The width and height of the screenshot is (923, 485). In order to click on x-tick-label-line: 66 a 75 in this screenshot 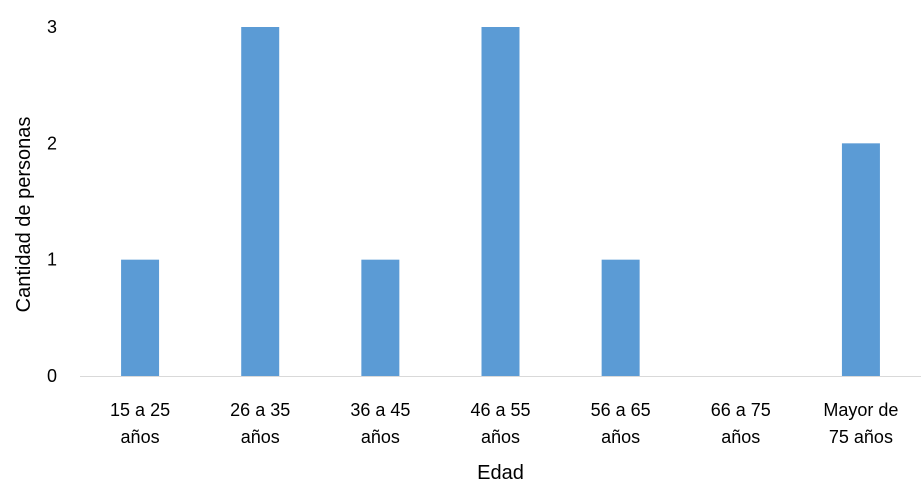, I will do `click(741, 410)`.